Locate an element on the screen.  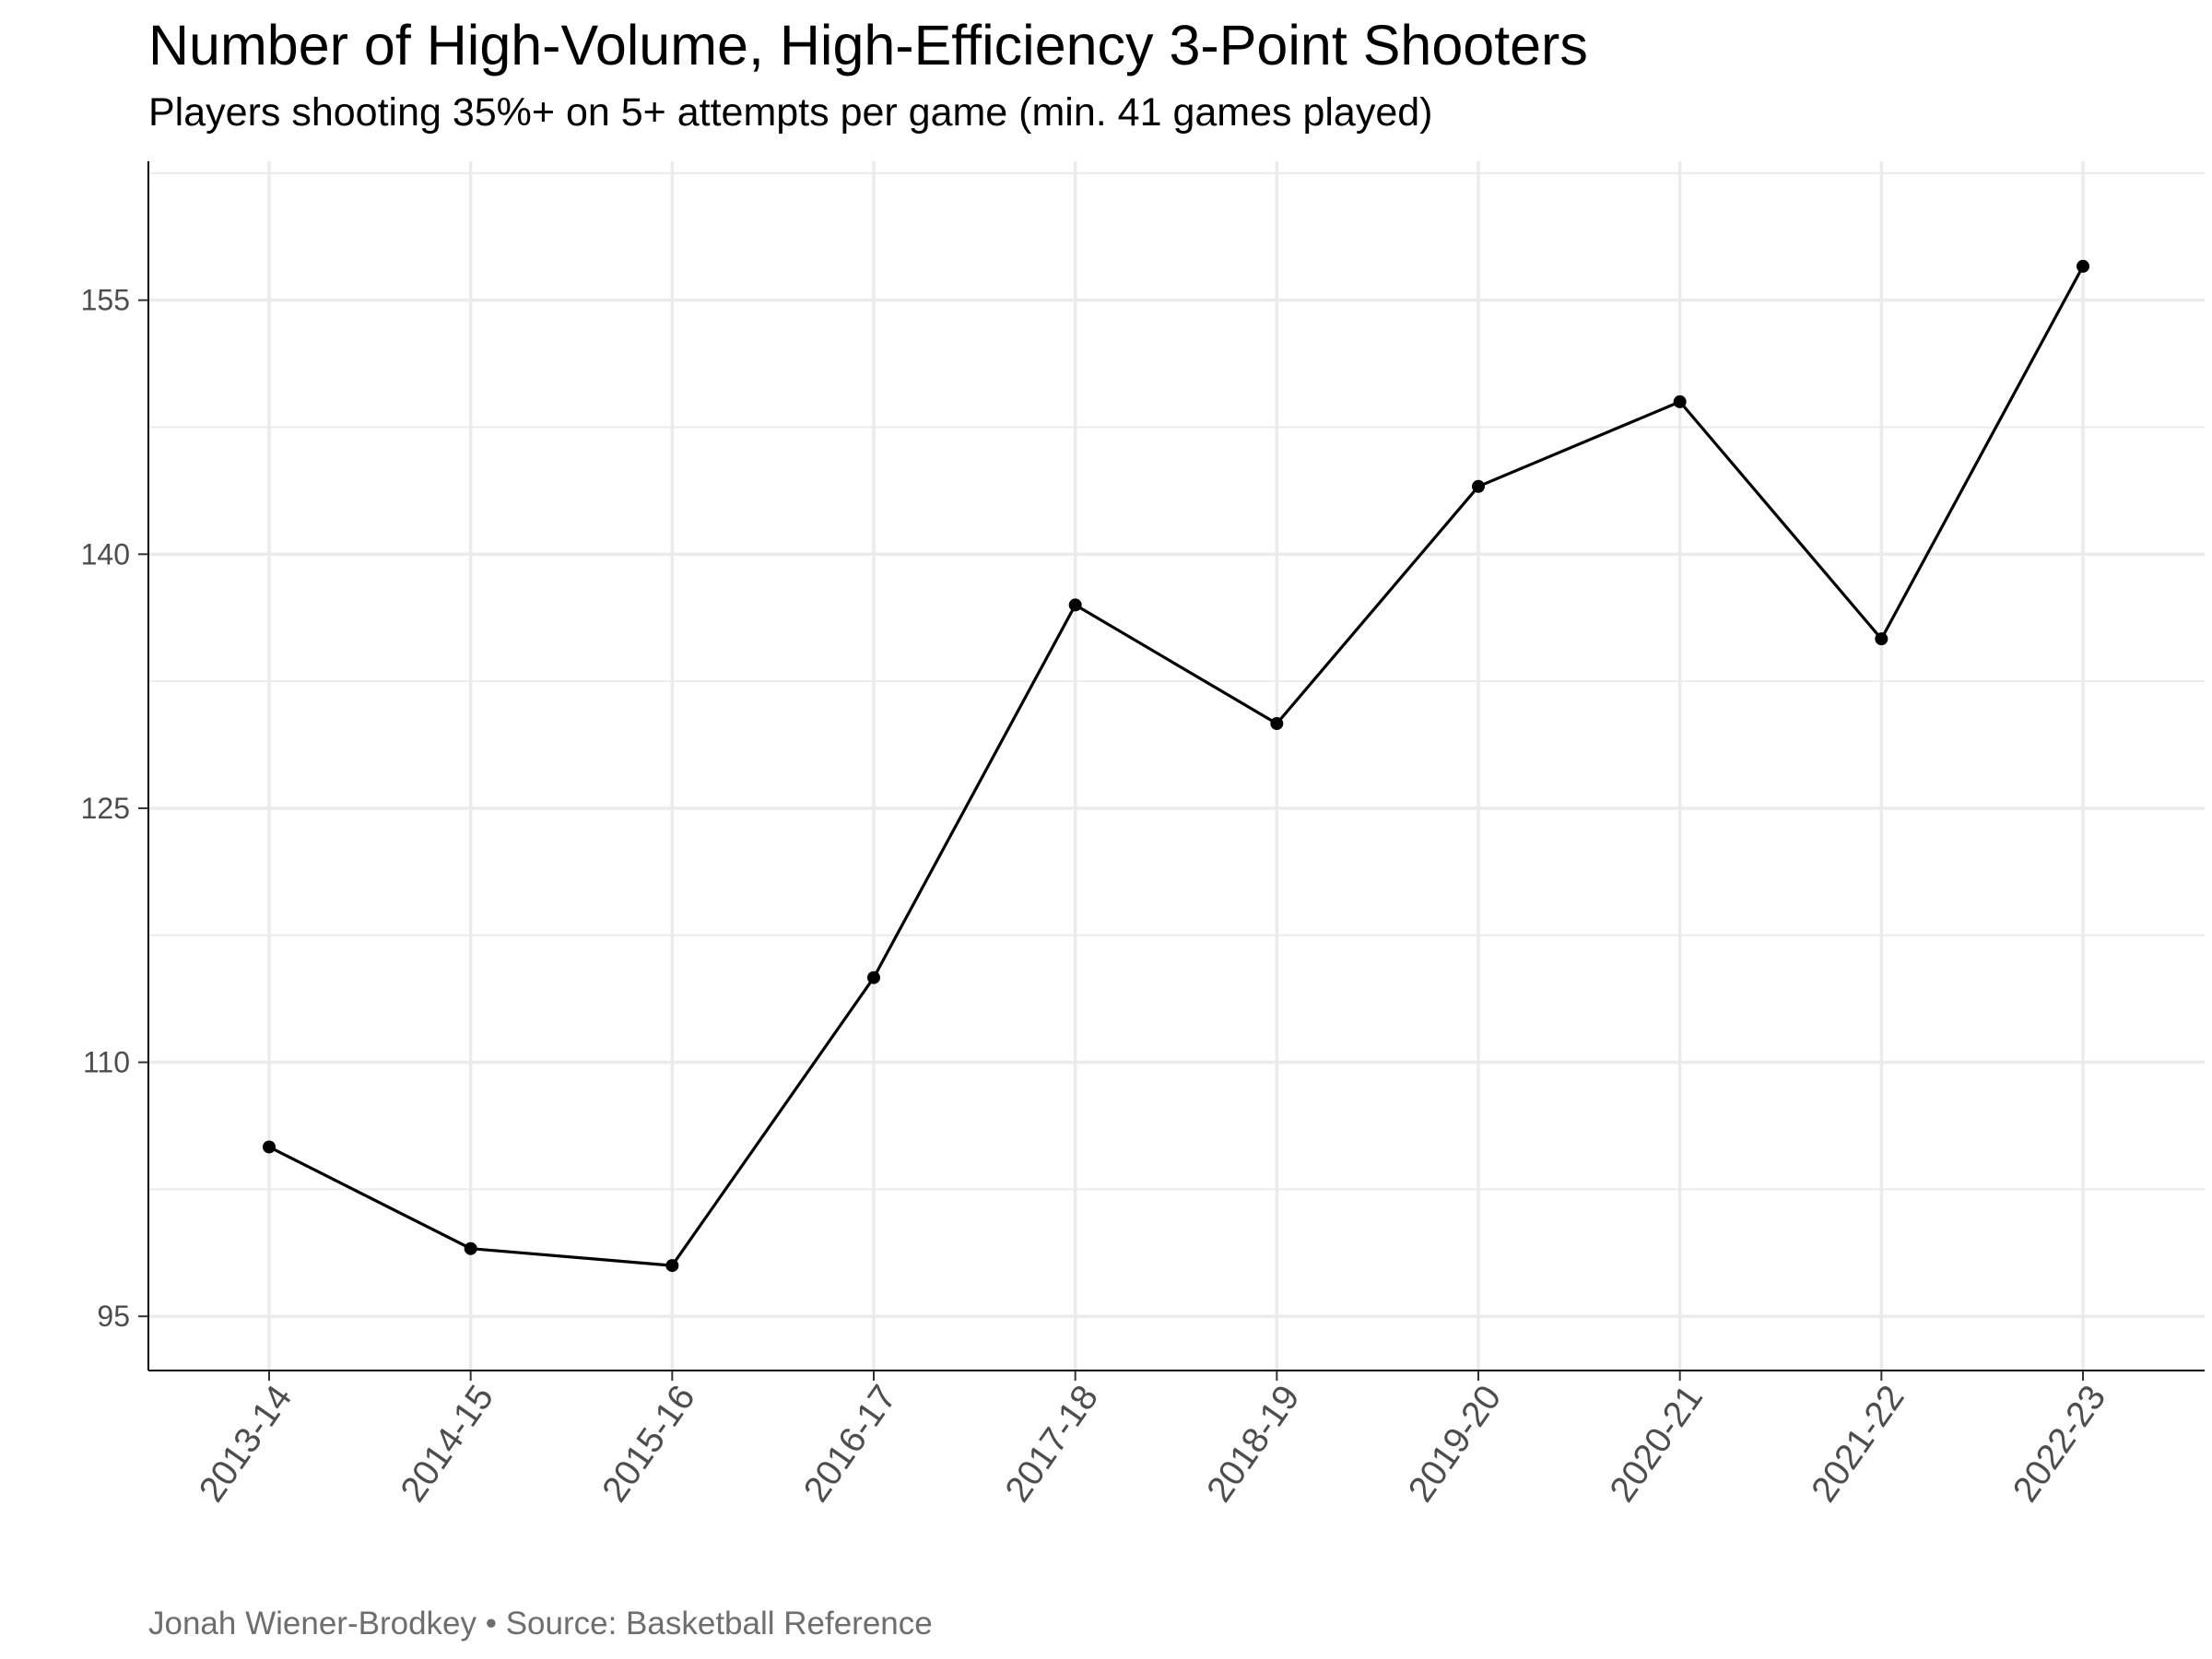
y-axis-tick-labels: 95 110 125 140 155 is located at coordinates (105, 809).